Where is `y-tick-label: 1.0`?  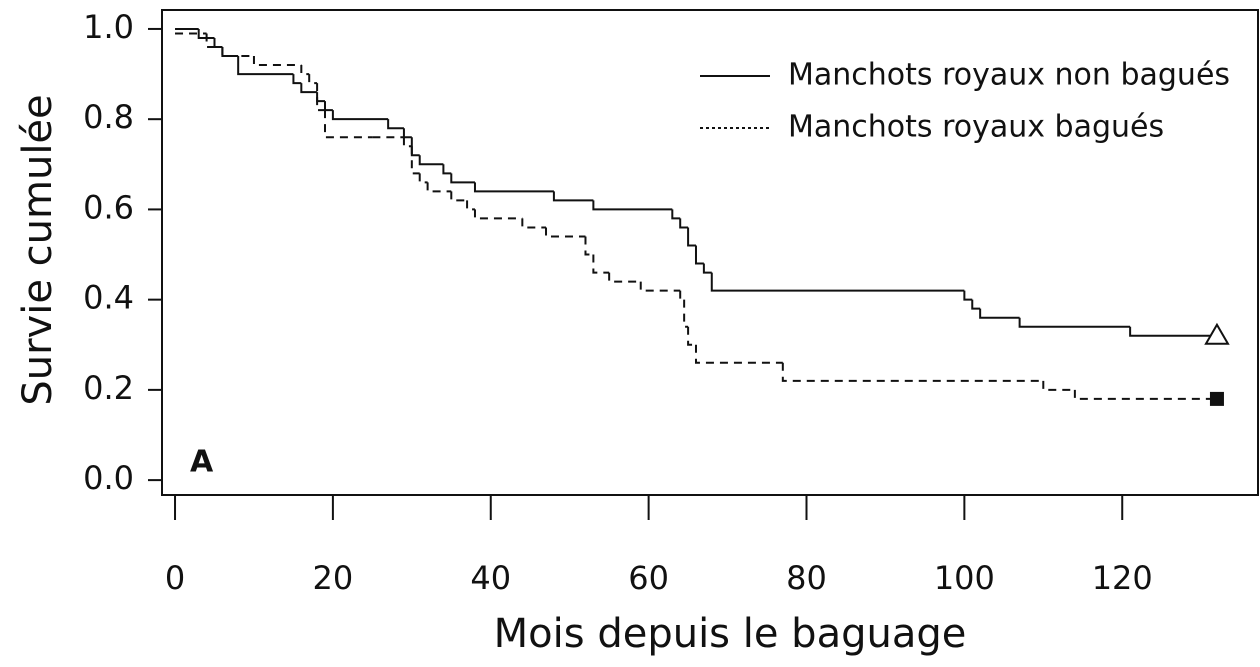 y-tick-label: 1.0 is located at coordinates (108, 27).